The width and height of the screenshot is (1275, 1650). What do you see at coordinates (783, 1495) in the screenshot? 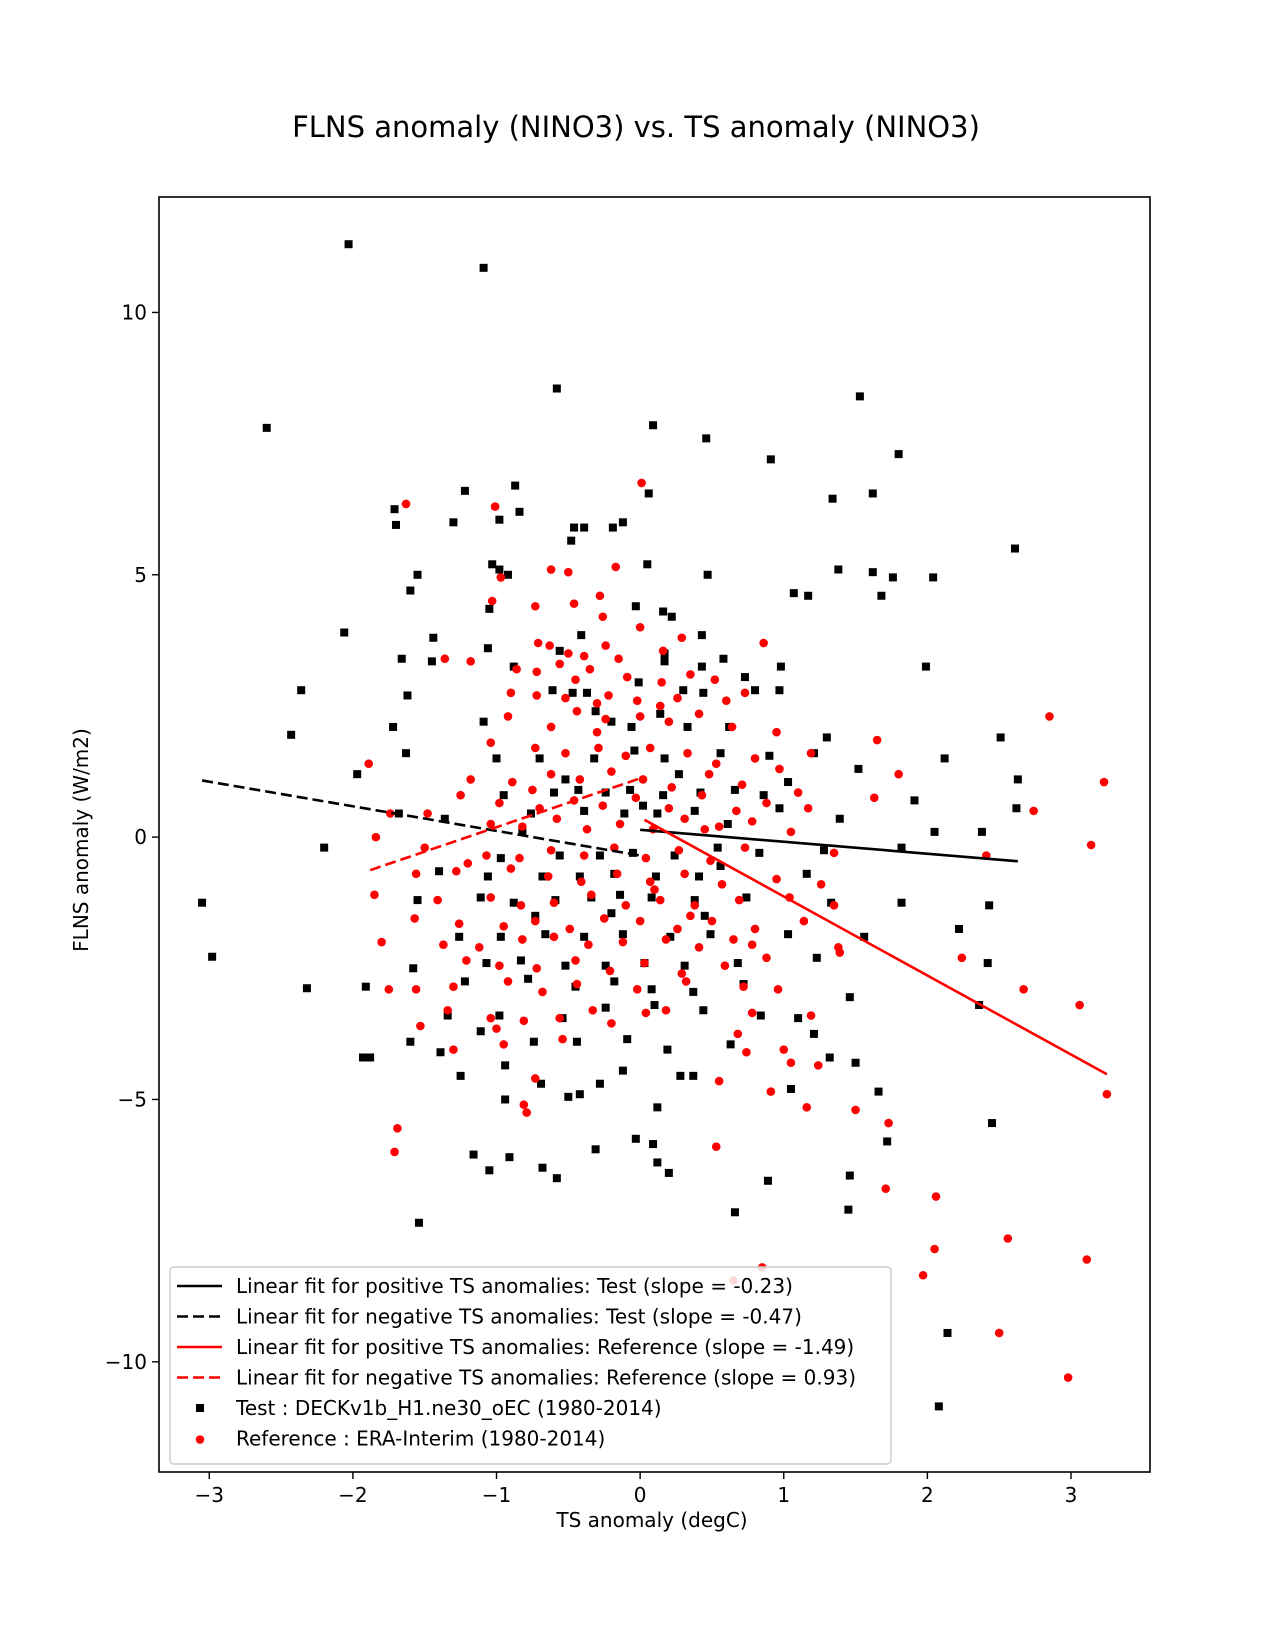
I see `x-tick-label: 1` at bounding box center [783, 1495].